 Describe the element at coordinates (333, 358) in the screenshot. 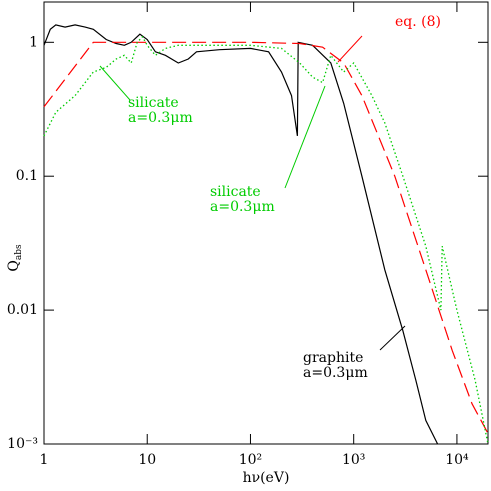

I see `annotation-text: graphite` at that location.